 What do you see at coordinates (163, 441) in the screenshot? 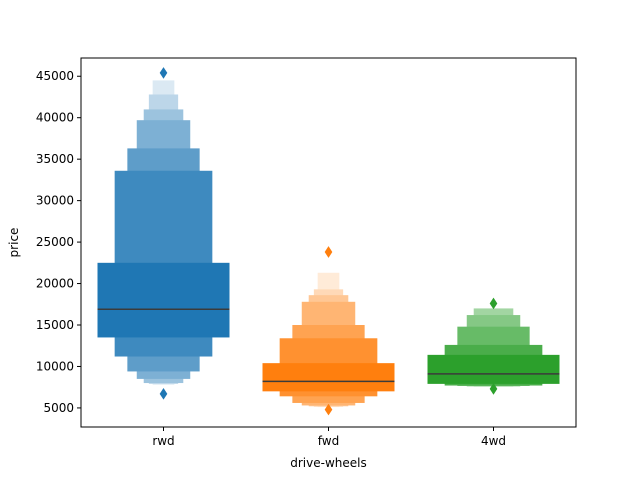
I see `x-tick-label-rwd: rwd` at bounding box center [163, 441].